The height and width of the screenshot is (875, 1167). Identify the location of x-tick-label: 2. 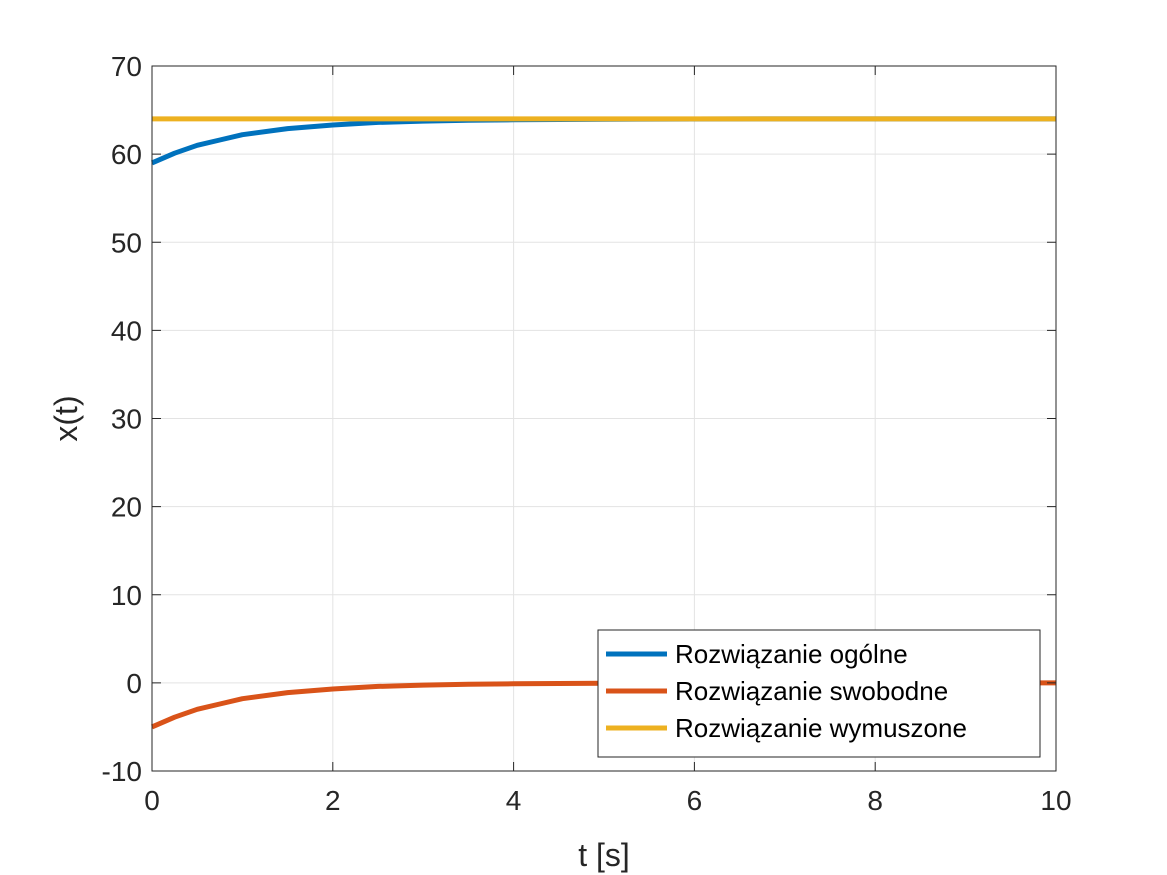
(333, 800).